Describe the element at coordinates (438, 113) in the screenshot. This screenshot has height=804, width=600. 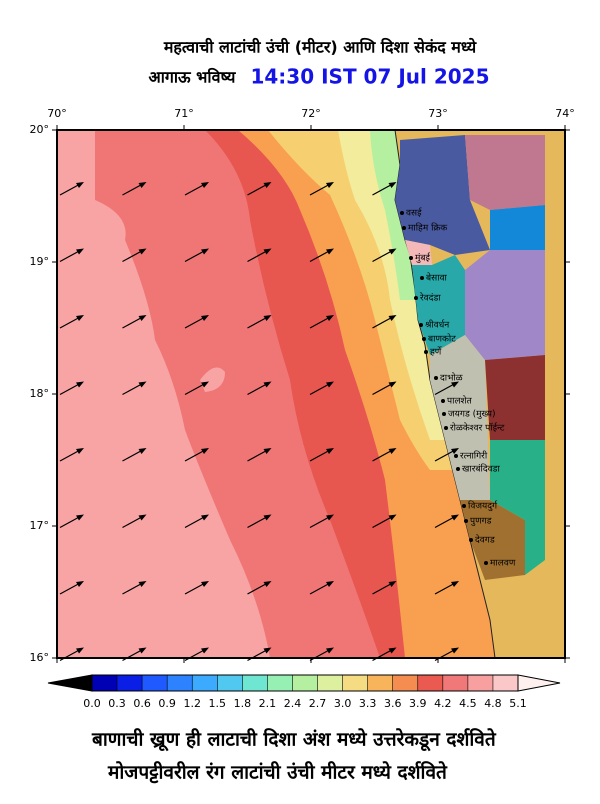
I see `lon-label: 73°` at that location.